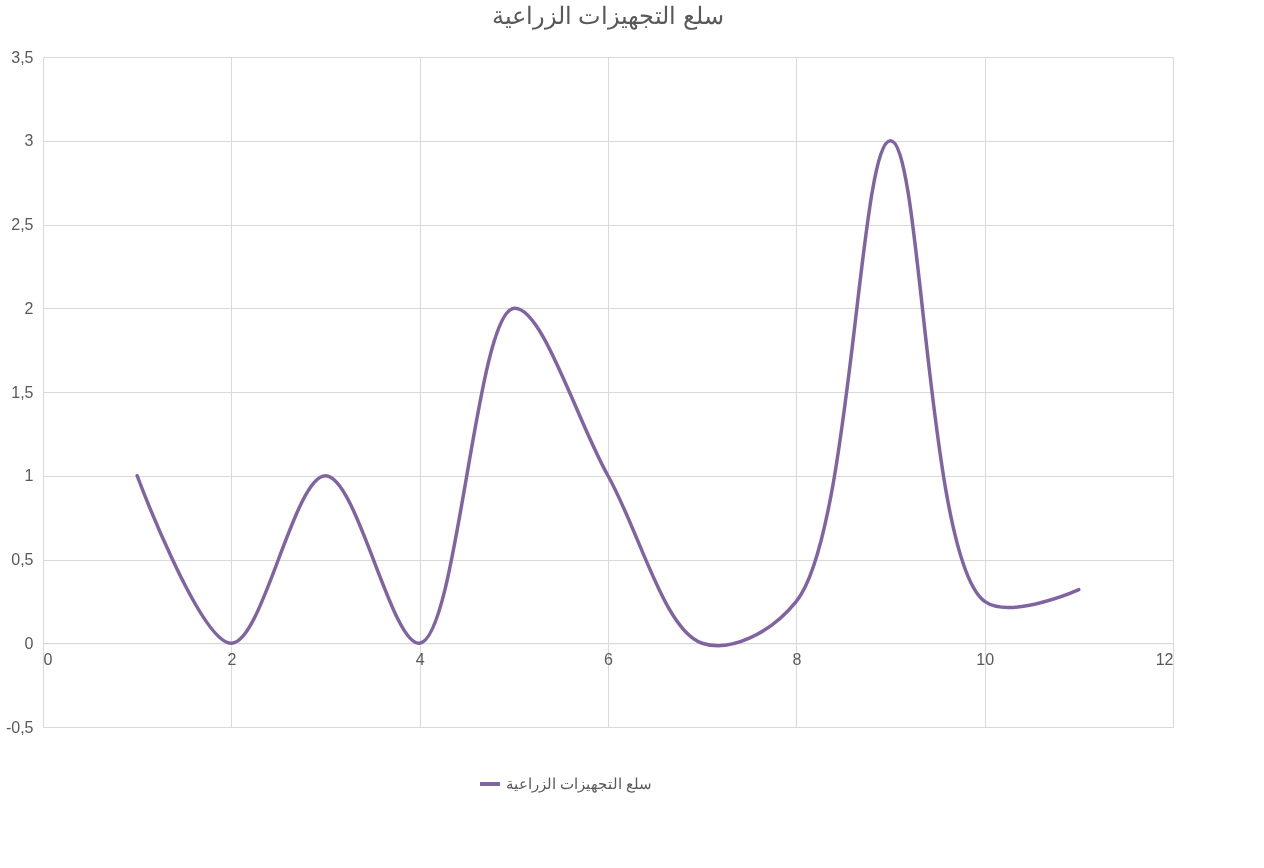  Describe the element at coordinates (29, 141) in the screenshot. I see `y-tick-label: 3` at that location.